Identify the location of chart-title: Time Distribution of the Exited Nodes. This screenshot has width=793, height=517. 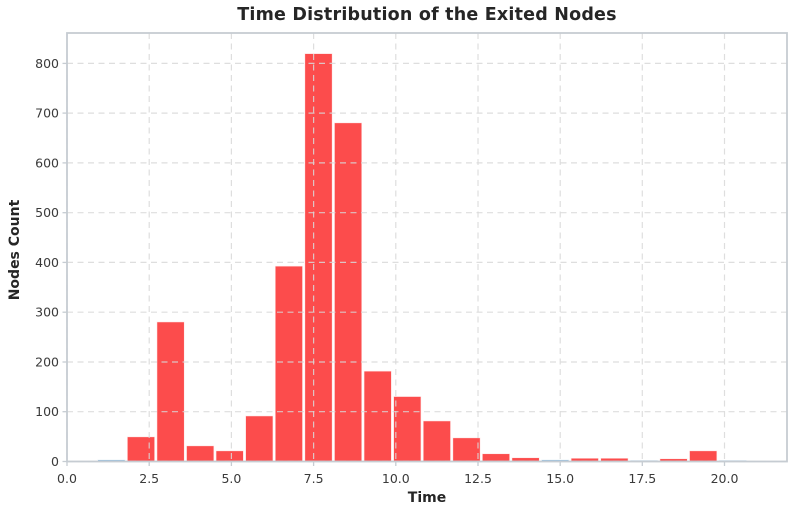
(427, 15).